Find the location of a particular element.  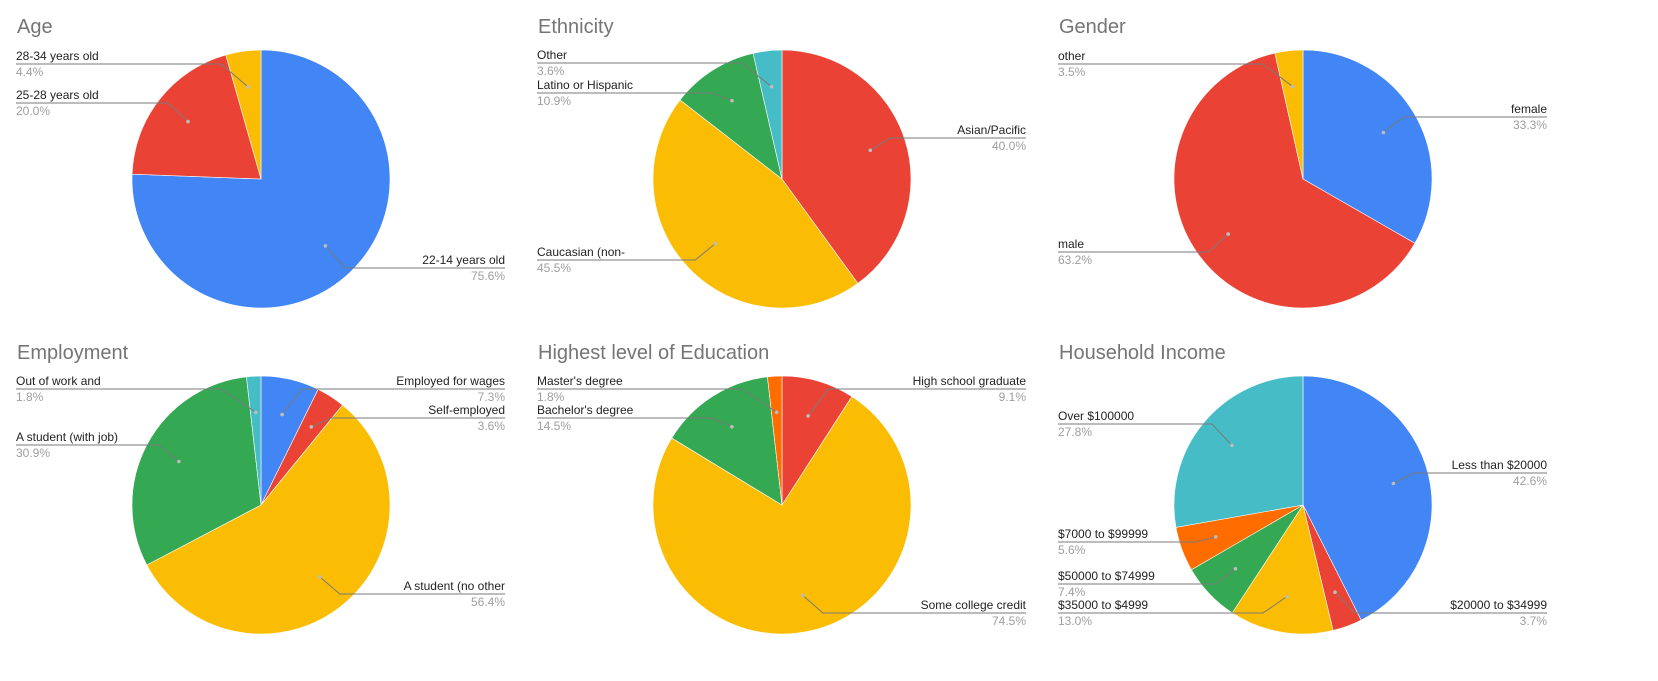

slice-label: Self-employed is located at coordinates (466, 410).